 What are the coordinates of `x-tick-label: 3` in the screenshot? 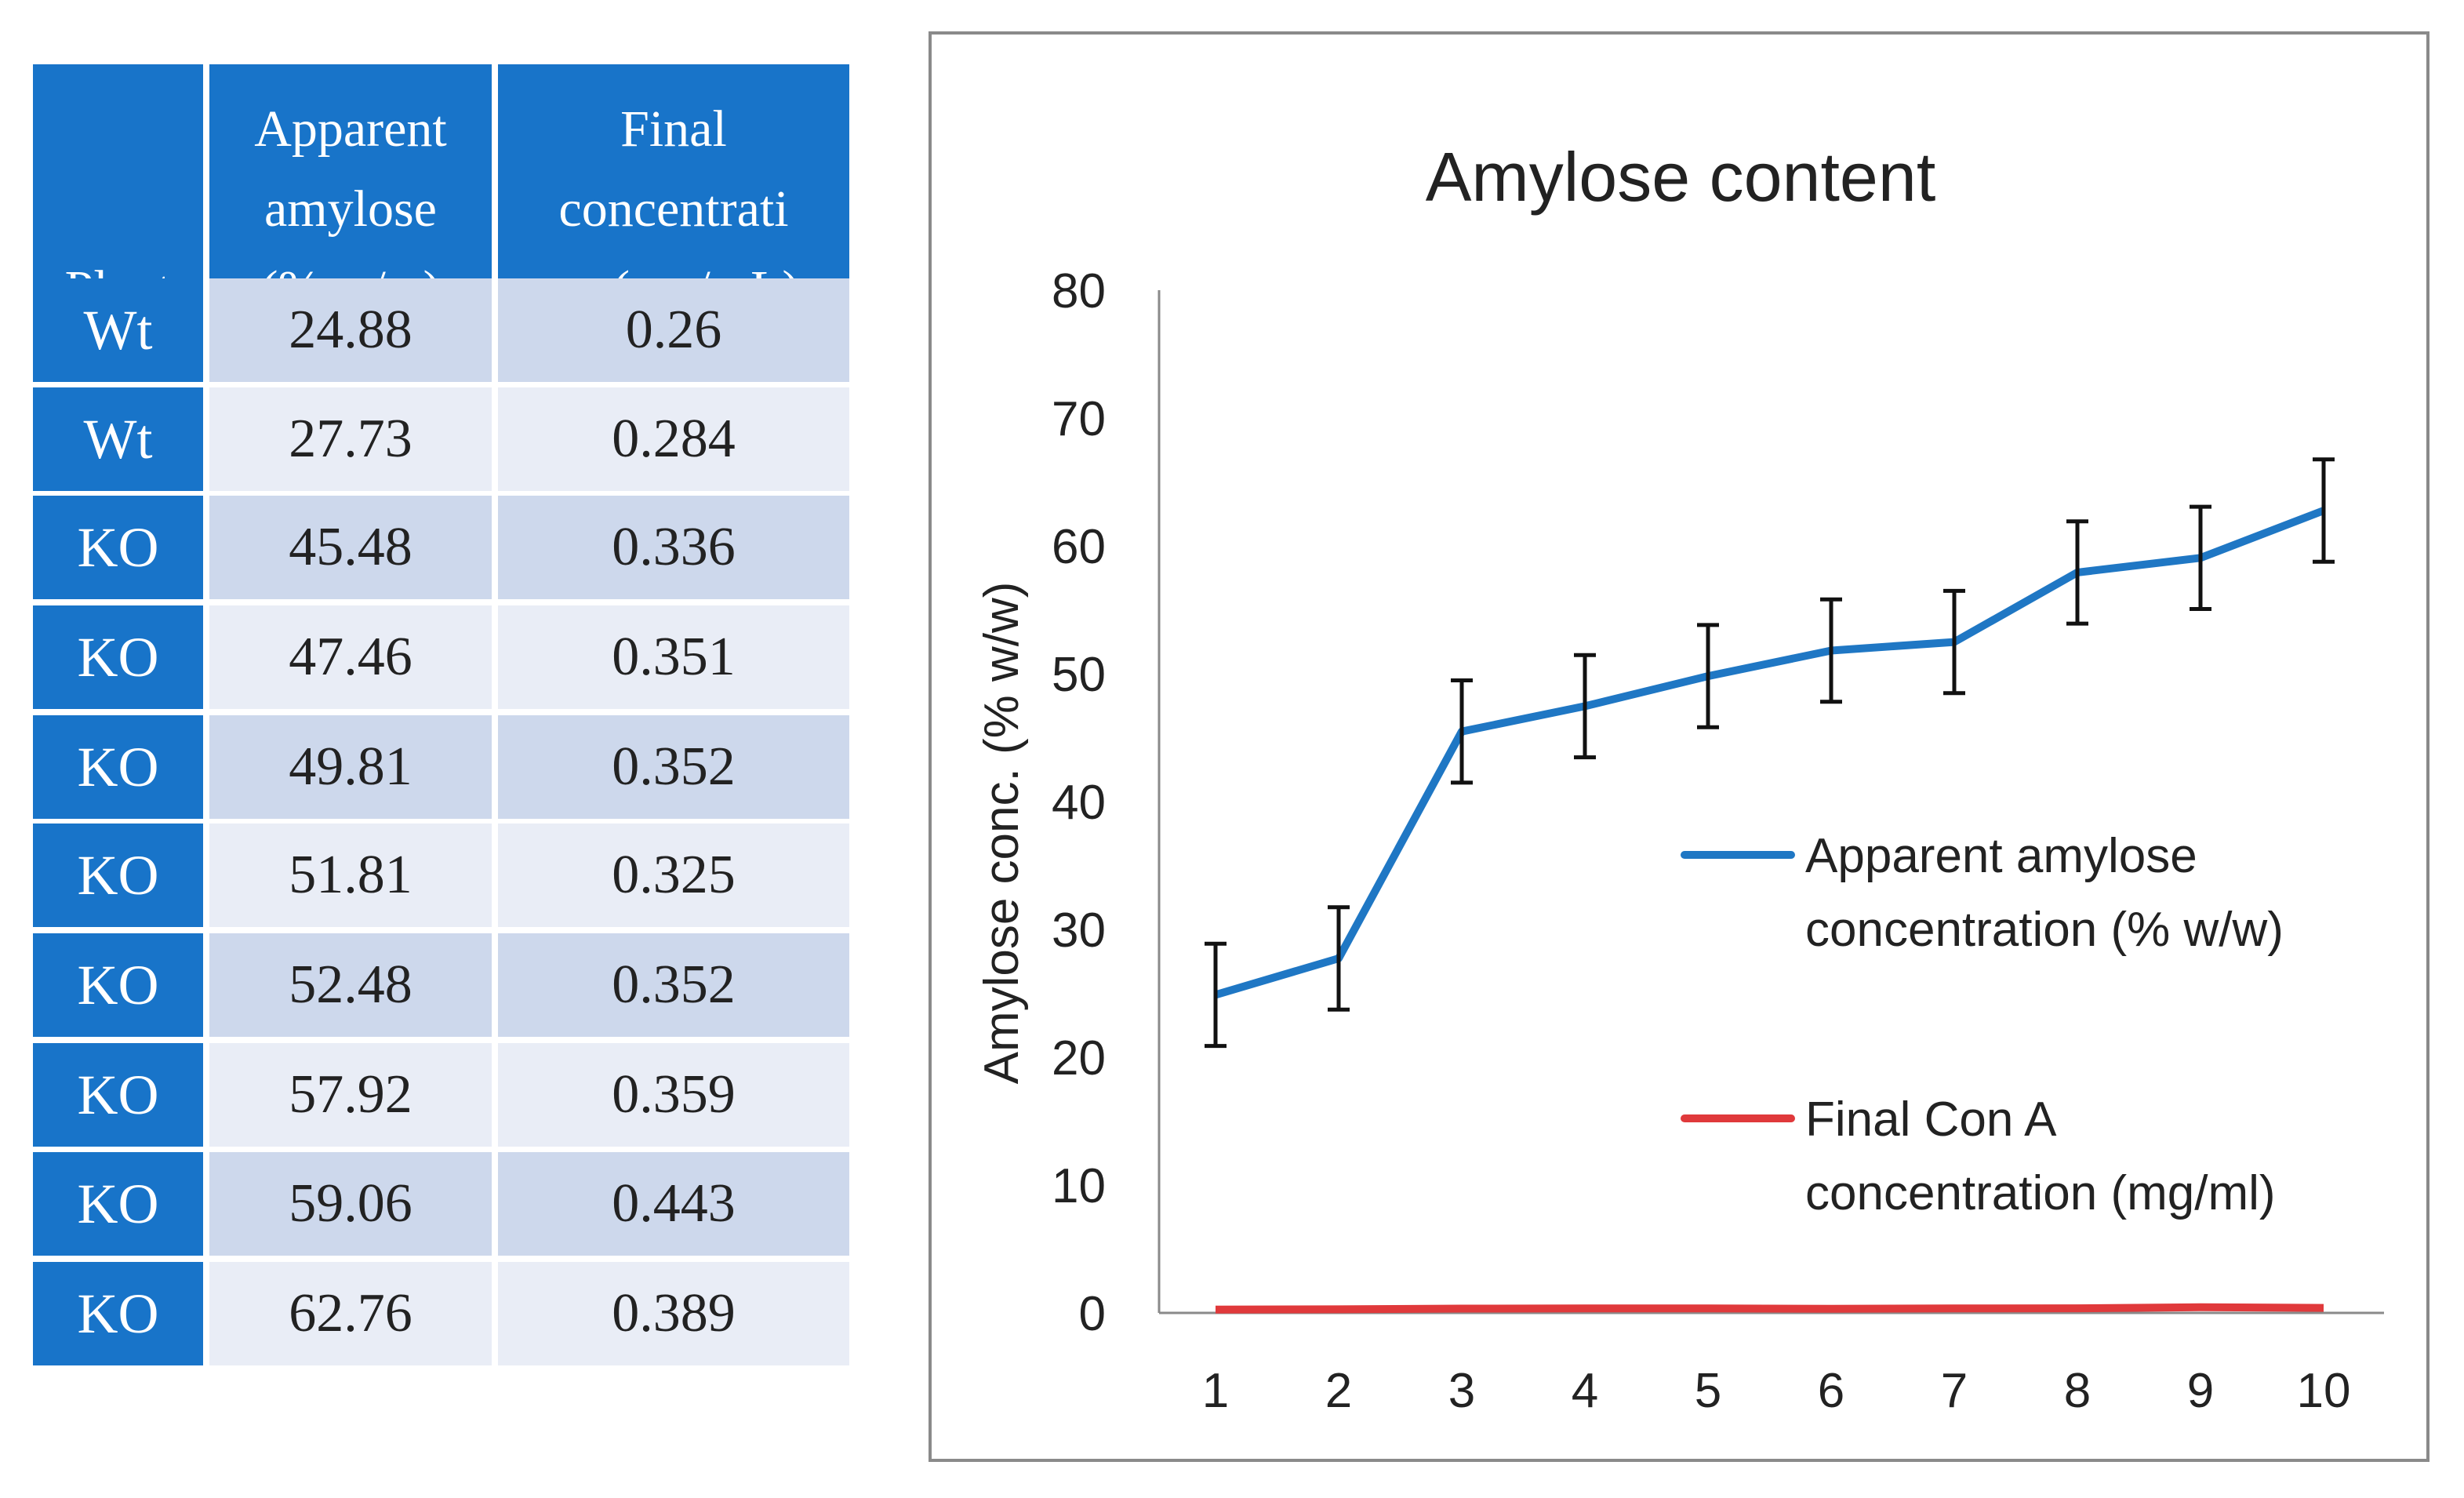 It's located at (1461, 1391).